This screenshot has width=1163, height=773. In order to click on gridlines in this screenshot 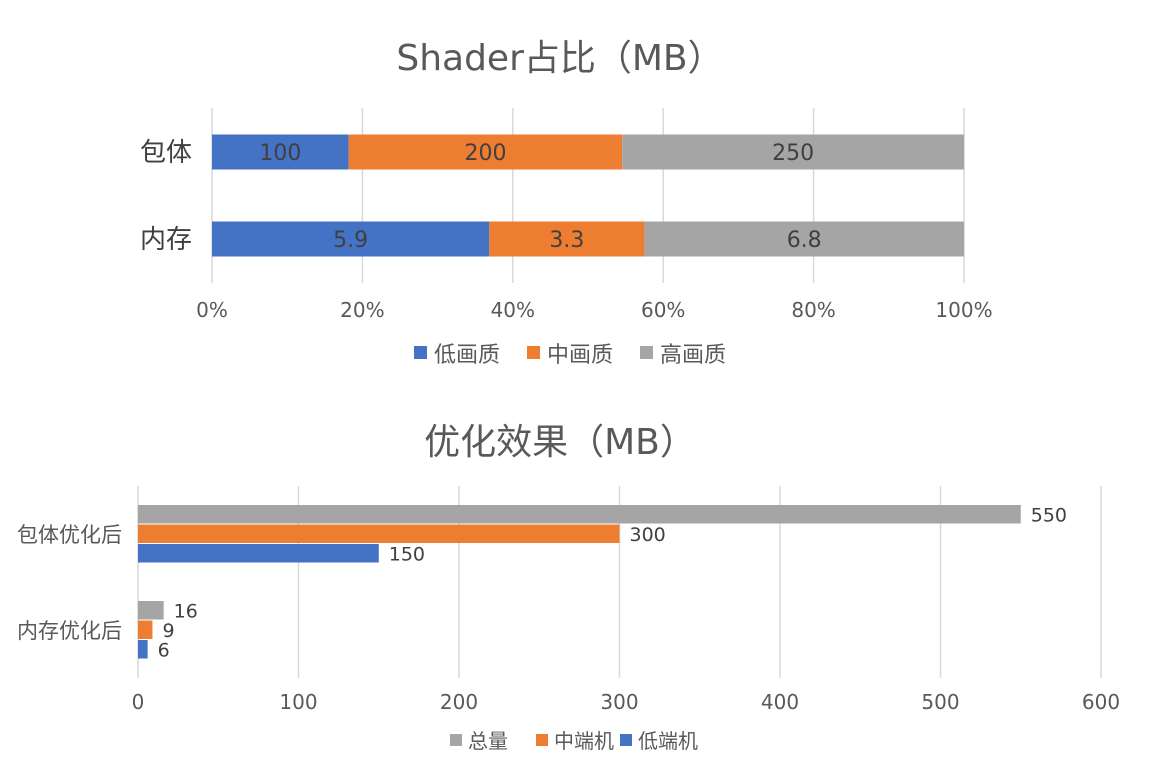, I will do `click(588, 195)`.